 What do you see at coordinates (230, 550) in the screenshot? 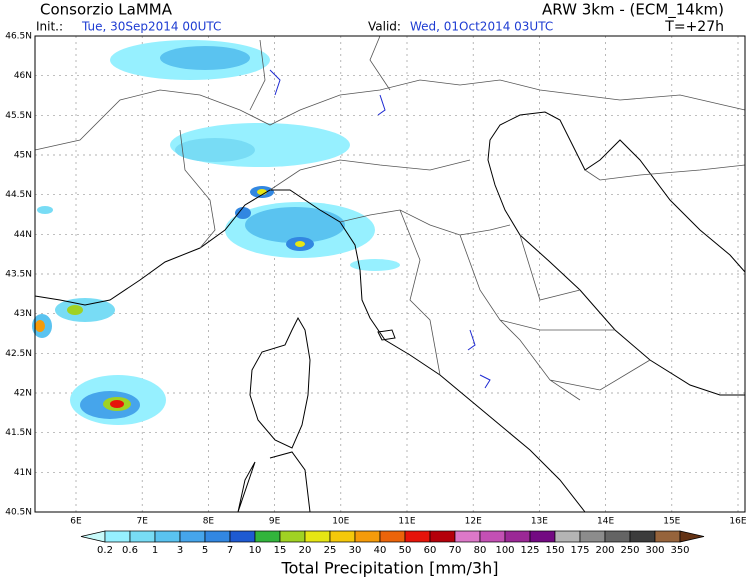
I see `colorbar-label: 7` at bounding box center [230, 550].